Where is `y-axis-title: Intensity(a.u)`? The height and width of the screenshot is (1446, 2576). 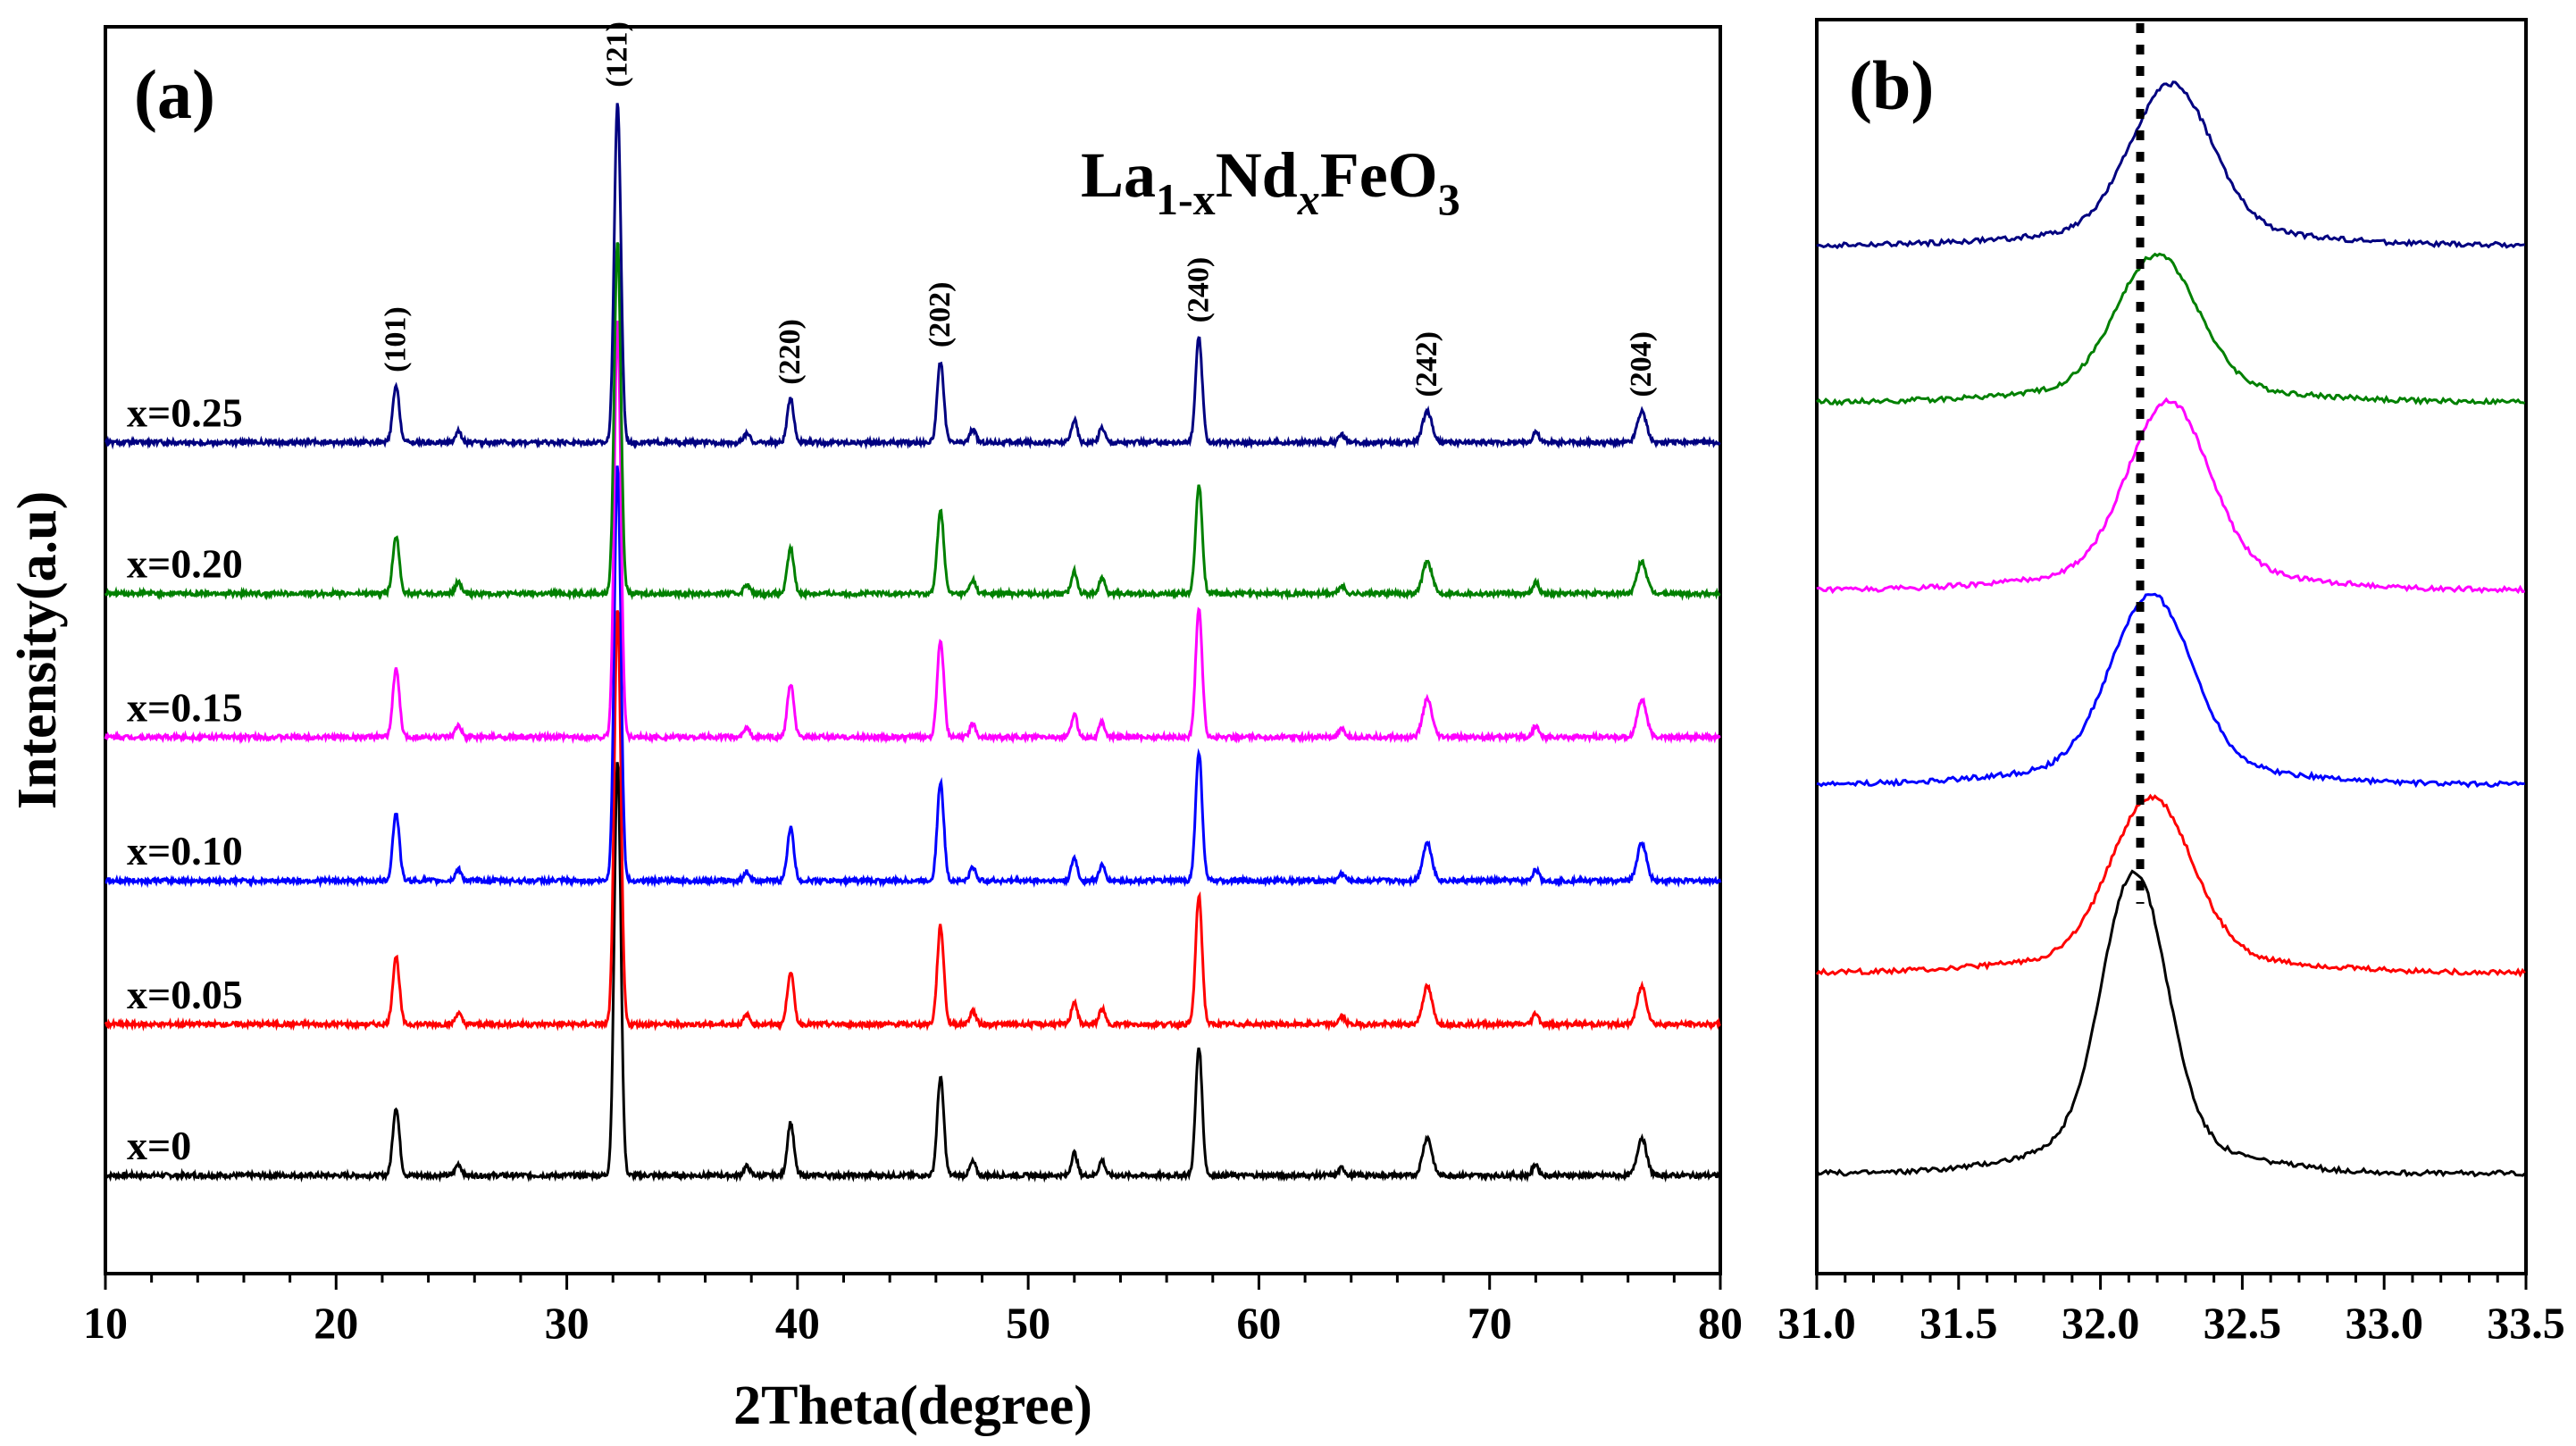
y-axis-title: Intensity(a.u) is located at coordinates (37, 650).